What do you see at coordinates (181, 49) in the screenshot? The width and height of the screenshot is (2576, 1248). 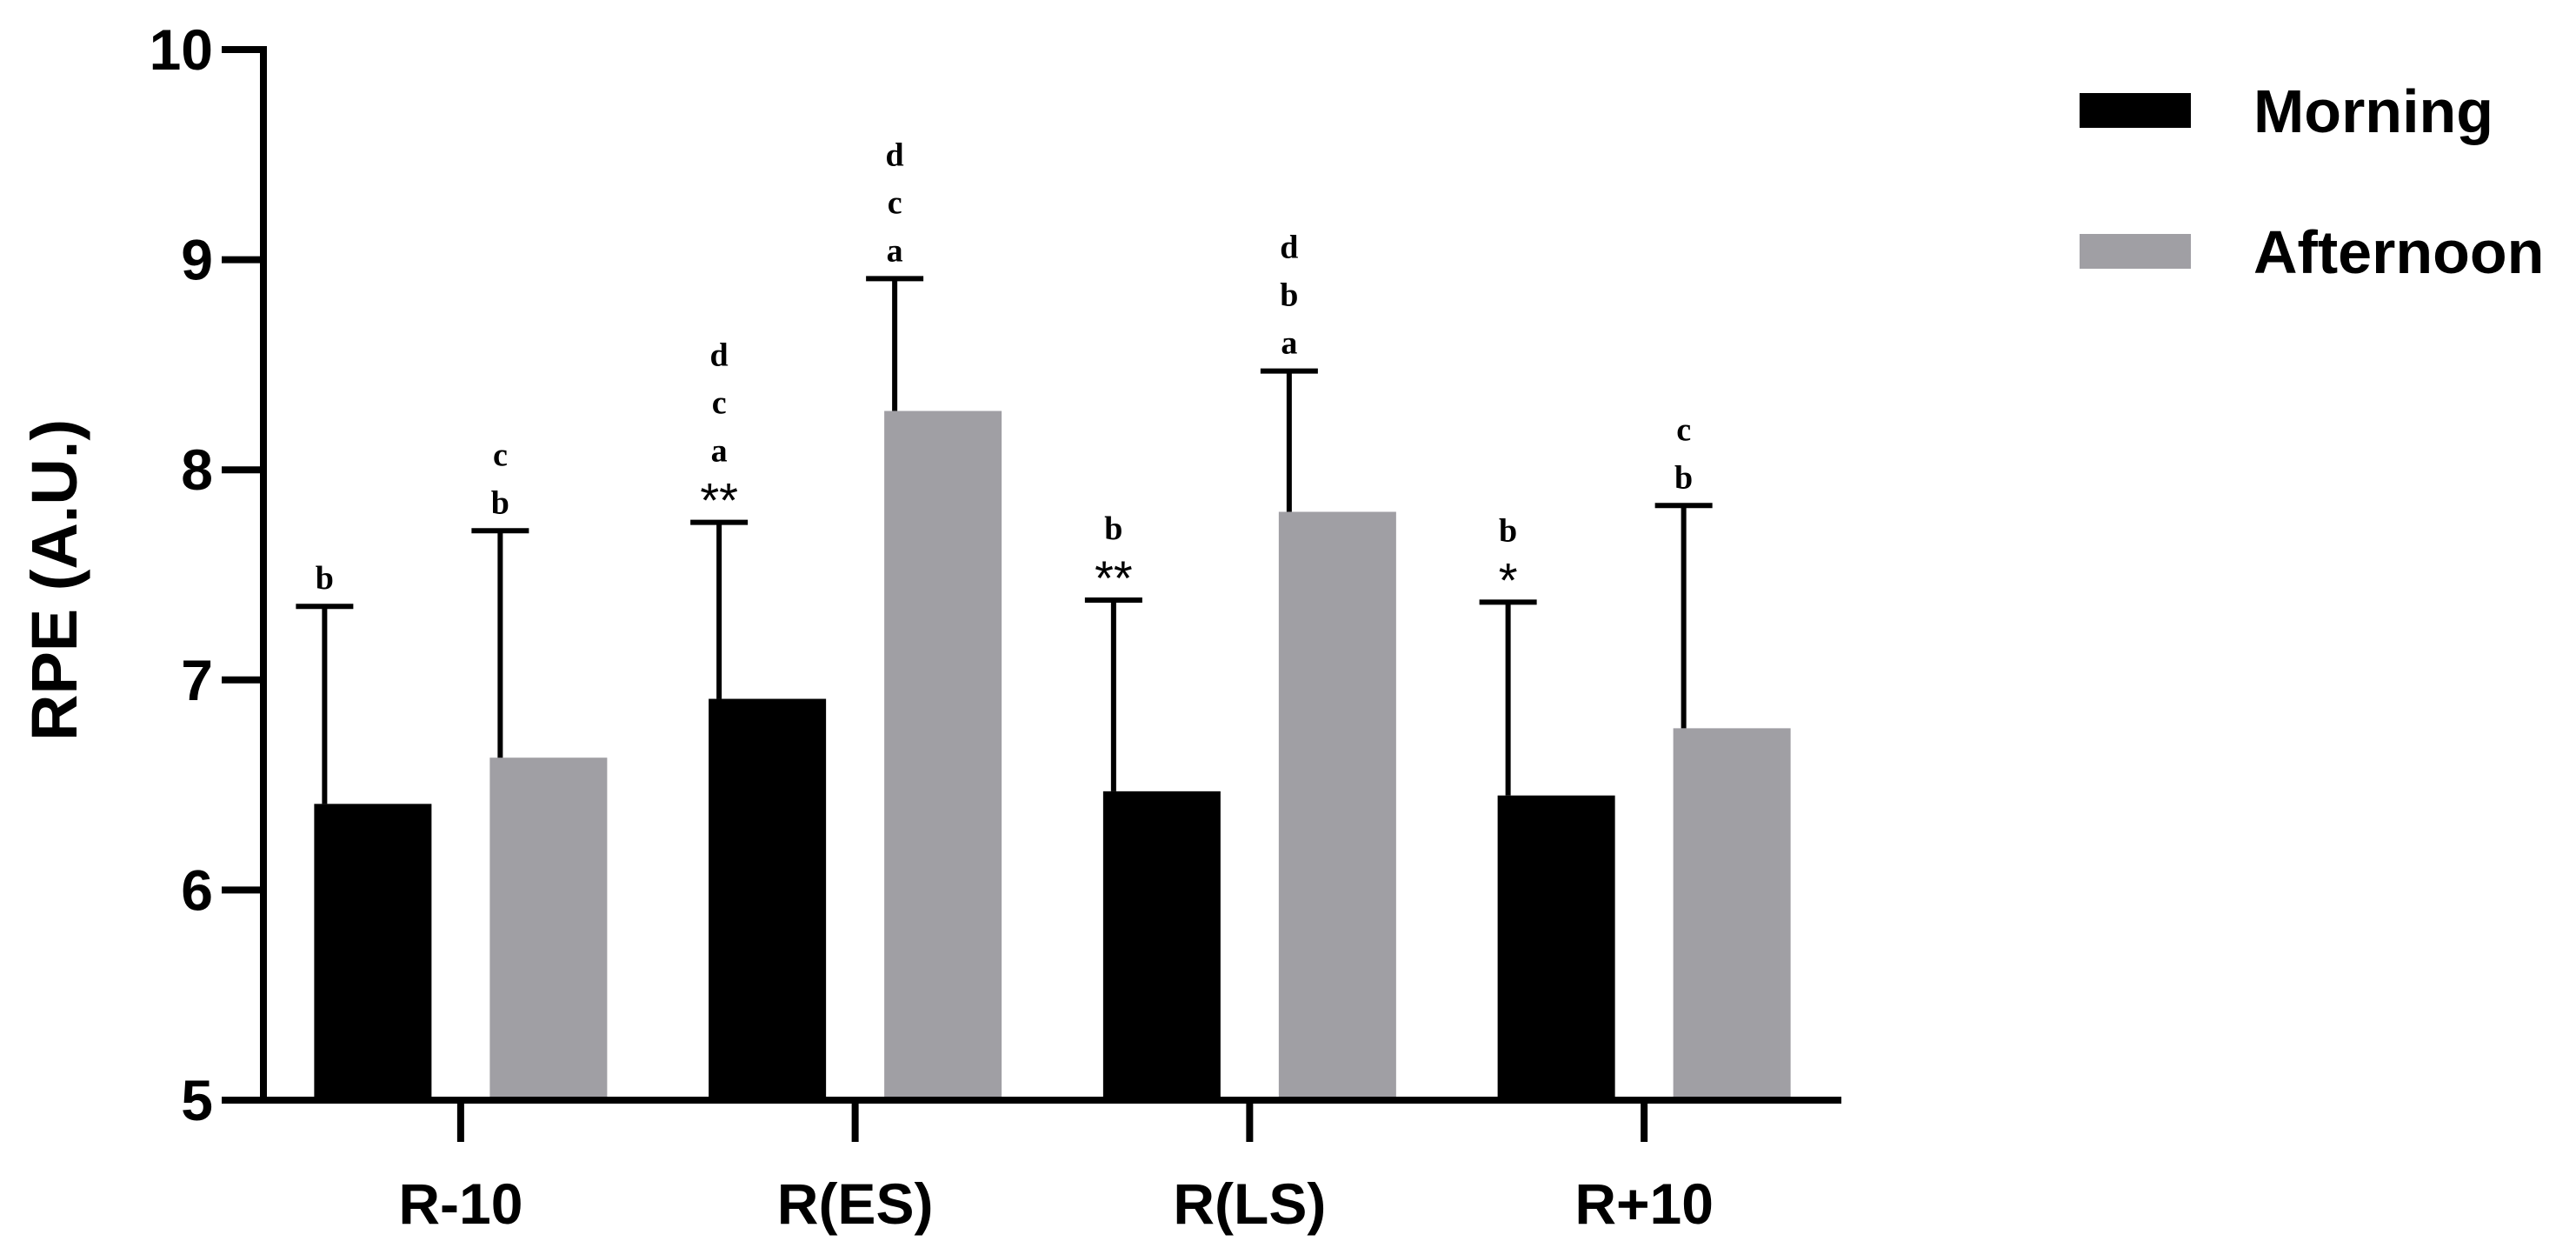 I see `y-tick-label-5: 10` at bounding box center [181, 49].